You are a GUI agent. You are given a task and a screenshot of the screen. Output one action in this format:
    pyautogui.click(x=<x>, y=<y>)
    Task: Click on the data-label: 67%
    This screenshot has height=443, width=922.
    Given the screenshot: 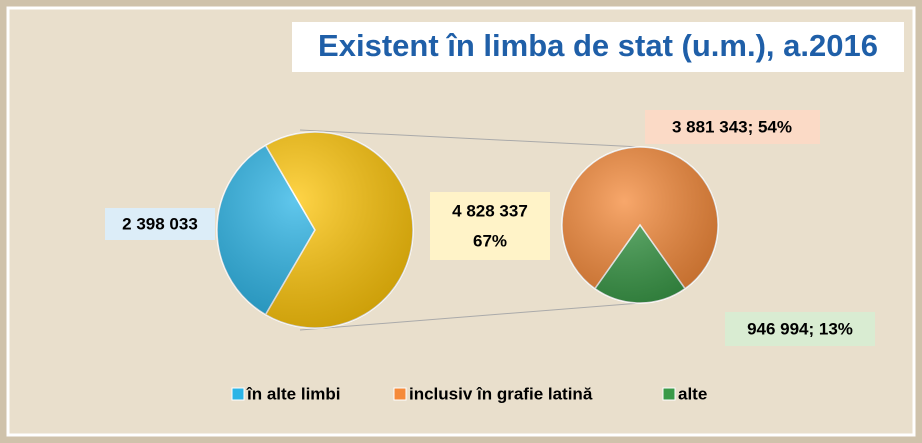 What is the action you would take?
    pyautogui.click(x=490, y=240)
    